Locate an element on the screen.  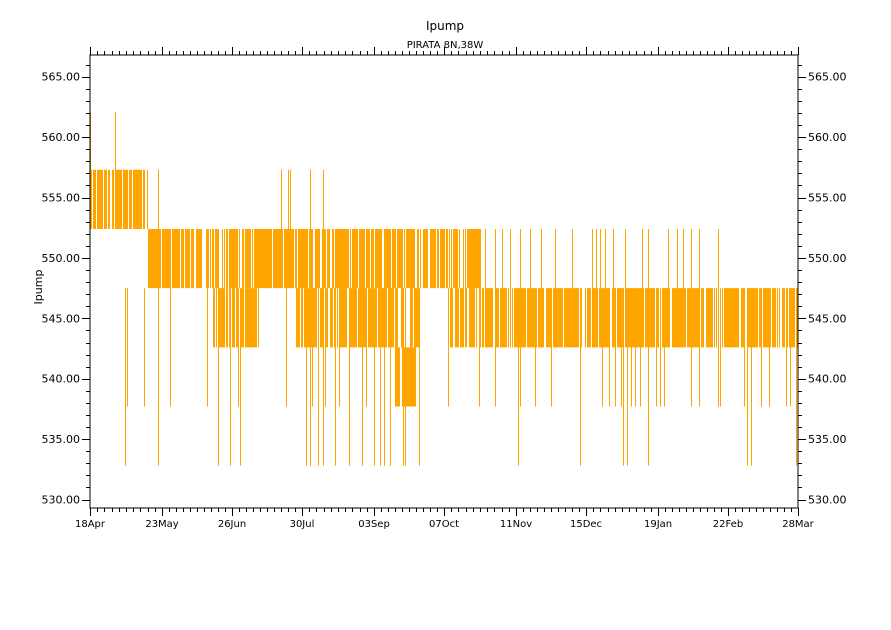
y-tick-label-right: 535.00 is located at coordinates (827, 439).